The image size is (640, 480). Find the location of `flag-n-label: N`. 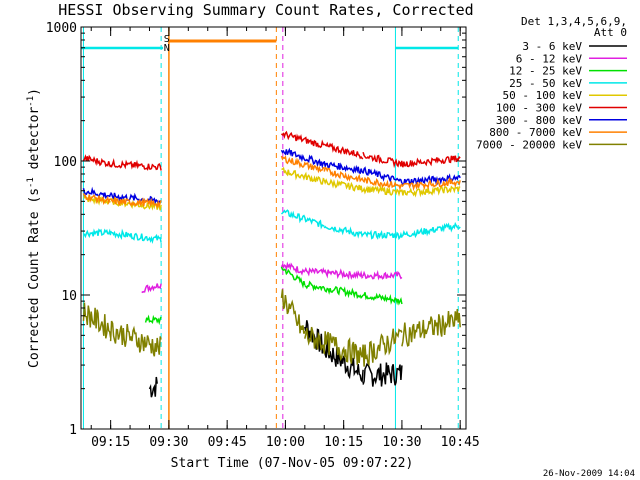

flag-n-label: N is located at coordinates (167, 48).